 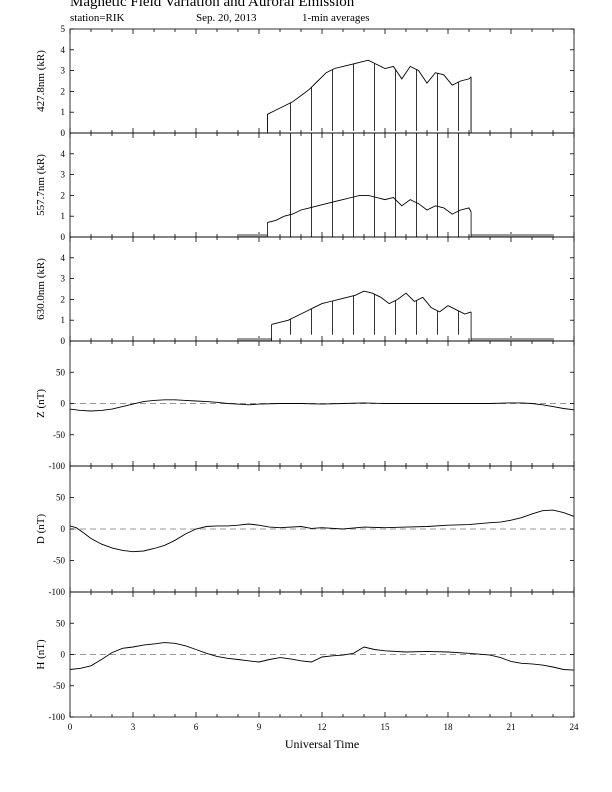 I want to click on y-axis-label: H (nT), so click(x=41, y=654).